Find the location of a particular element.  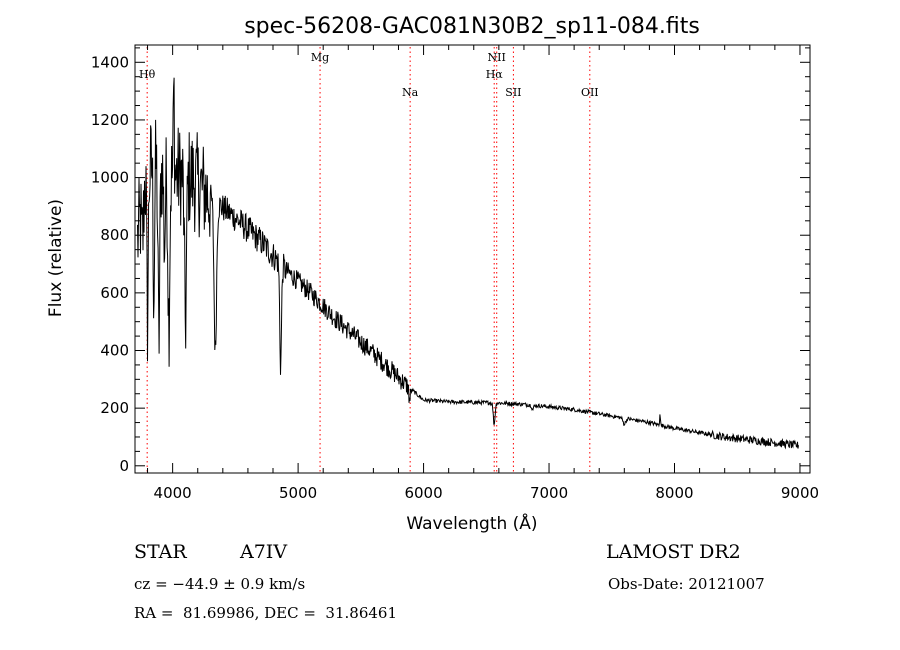

object-class: STAR is located at coordinates (160, 552).